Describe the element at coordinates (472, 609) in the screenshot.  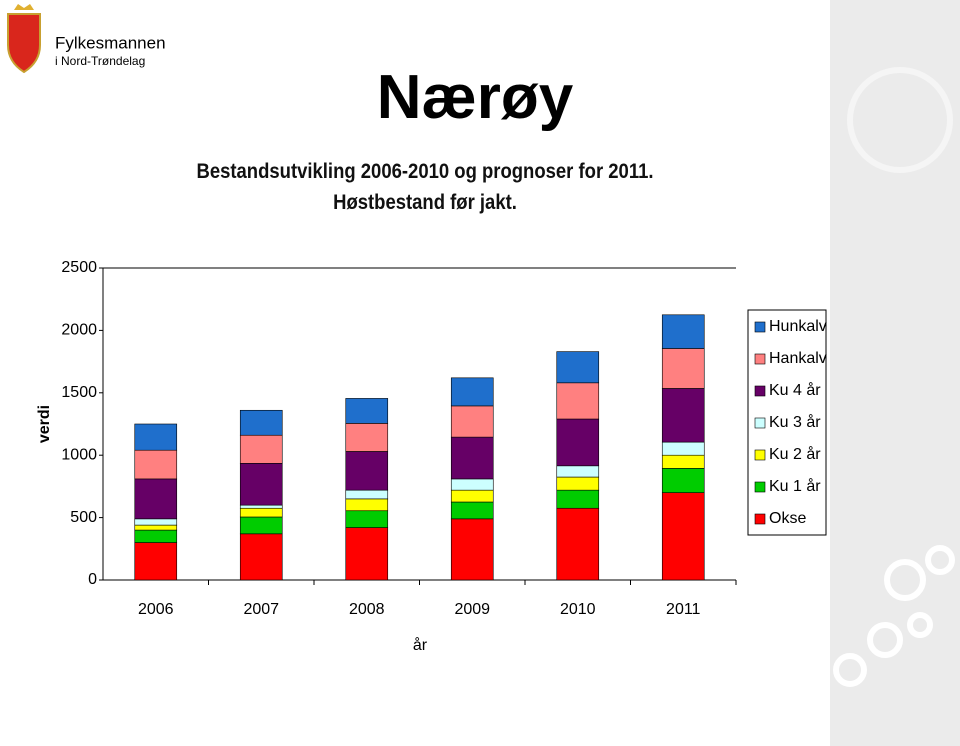
I see `x-tick-label: 2009` at that location.